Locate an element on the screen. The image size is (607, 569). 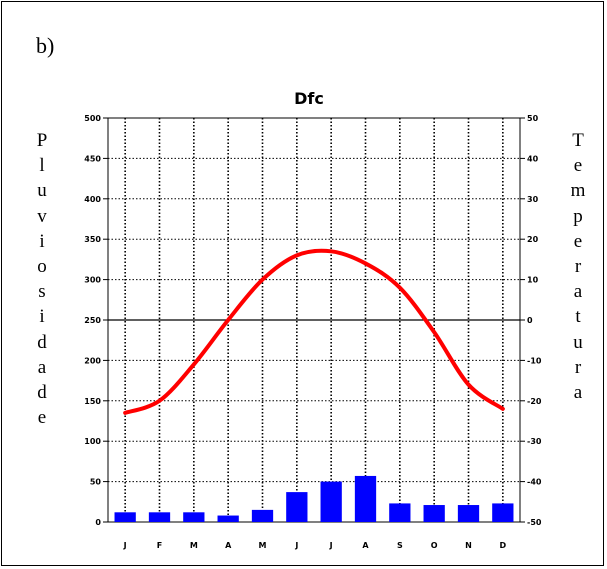
left-tick-label: 350 is located at coordinates (92, 239).